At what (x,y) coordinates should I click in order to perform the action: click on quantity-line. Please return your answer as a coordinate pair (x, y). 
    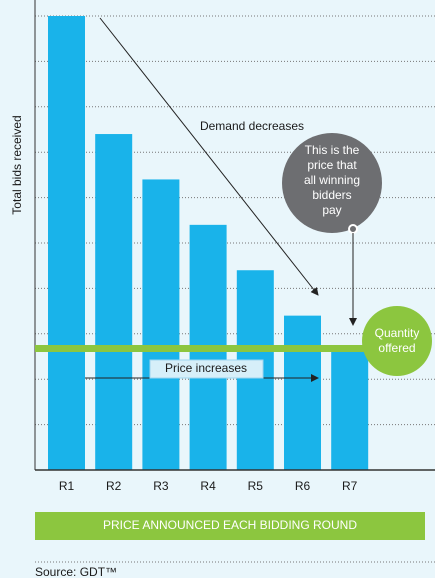
    Looking at the image, I should click on (207, 348).